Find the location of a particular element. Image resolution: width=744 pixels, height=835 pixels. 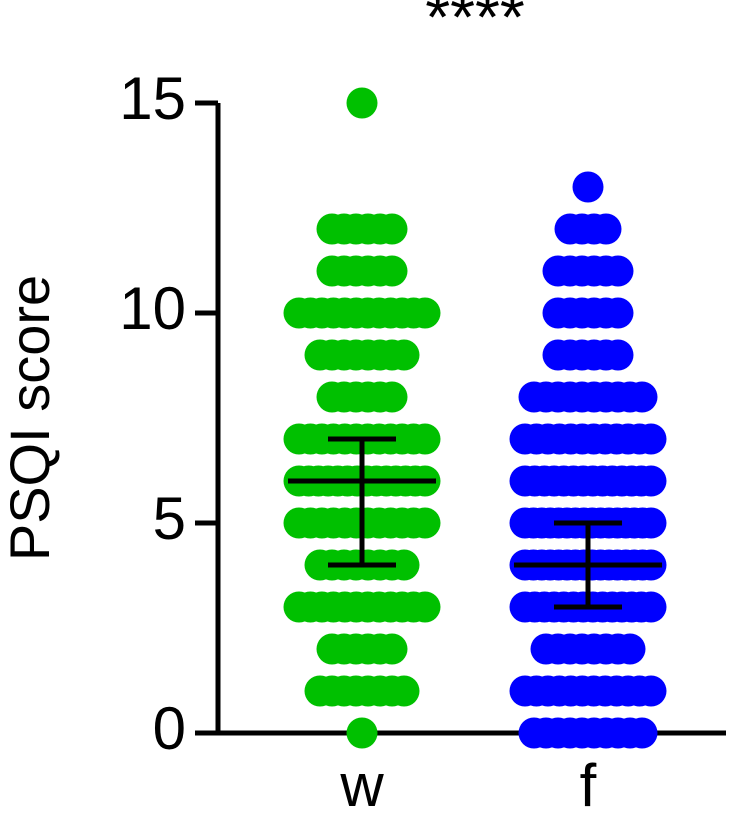

y-tick-label: 0 is located at coordinates (169, 728).